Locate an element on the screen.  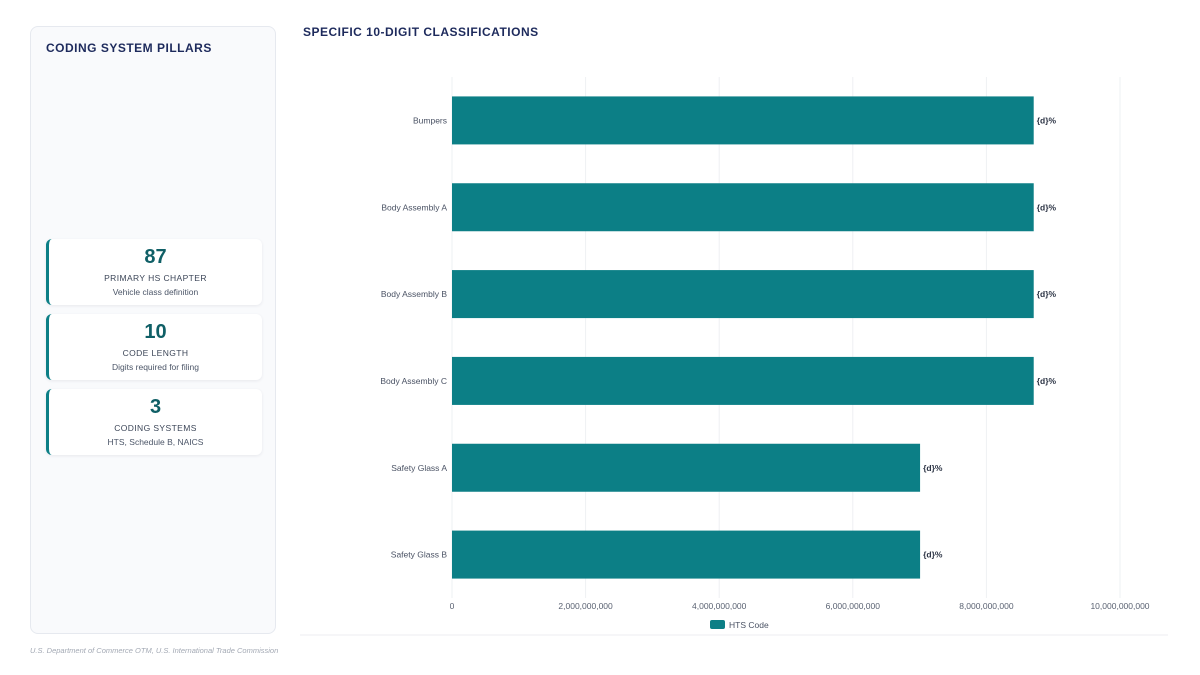
kpi-card-coding-systems: 3 CODING SYSTEMS HTS, Schedule B, NAICS is located at coordinates (154, 422).